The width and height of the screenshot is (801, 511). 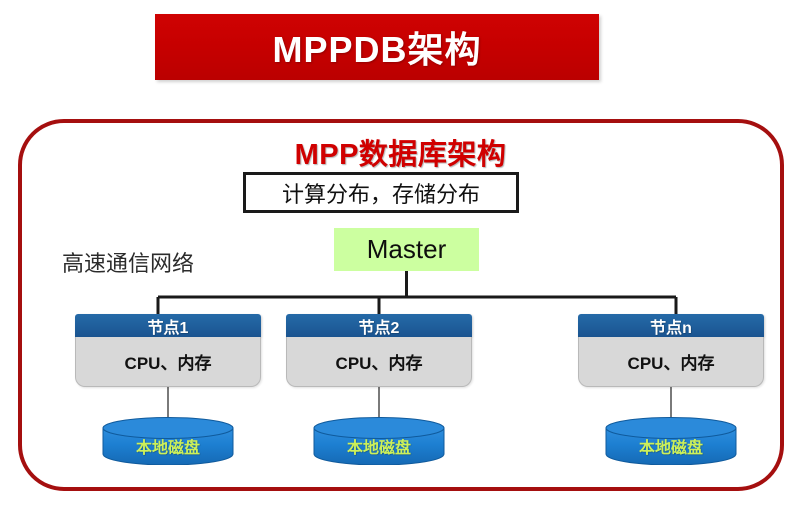 I want to click on title-banner: MPPDB架构, so click(x=377, y=47).